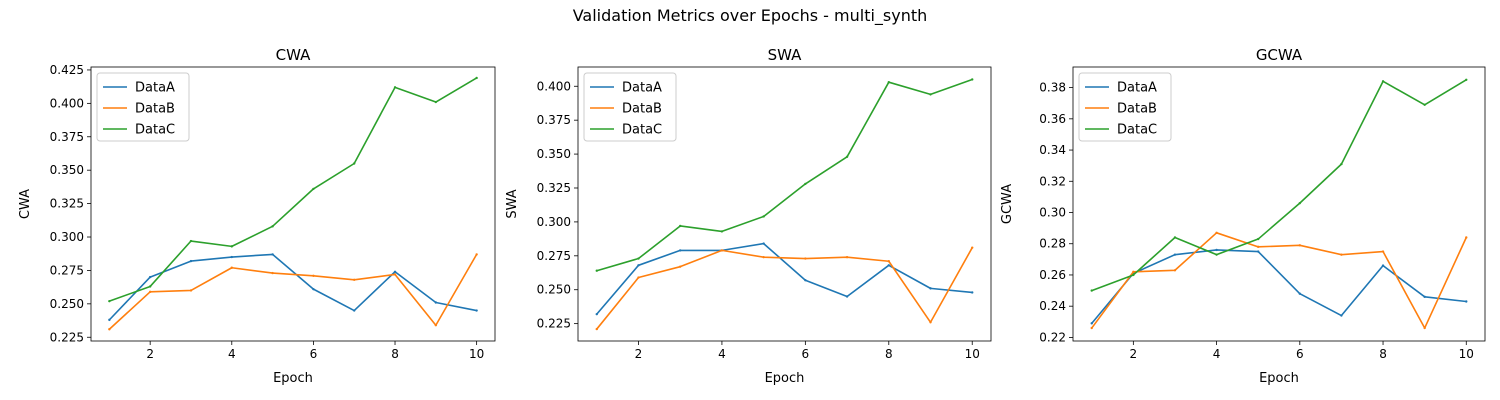 The width and height of the screenshot is (1500, 400). What do you see at coordinates (293, 55) in the screenshot?
I see `subplot-title: CWA` at bounding box center [293, 55].